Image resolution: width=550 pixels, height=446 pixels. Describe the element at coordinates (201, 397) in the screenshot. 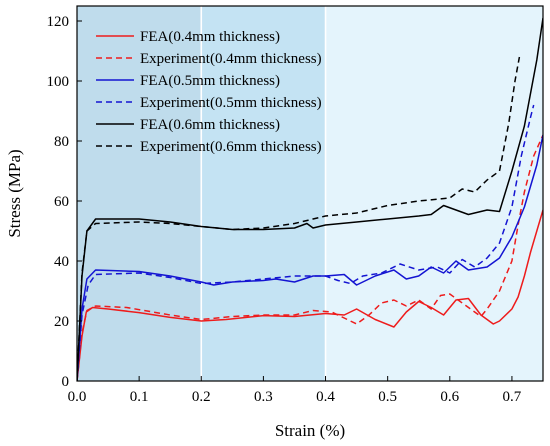

I see `x-tick-label: 0.2` at that location.